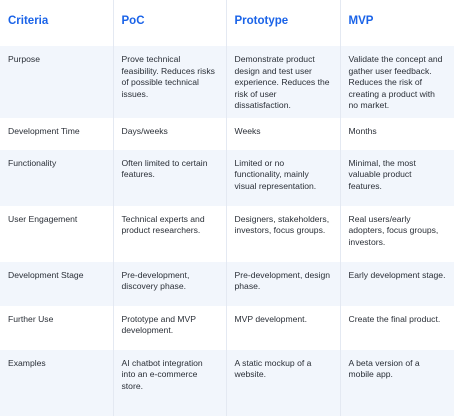  I want to click on row-label: Further Use, so click(57, 327).